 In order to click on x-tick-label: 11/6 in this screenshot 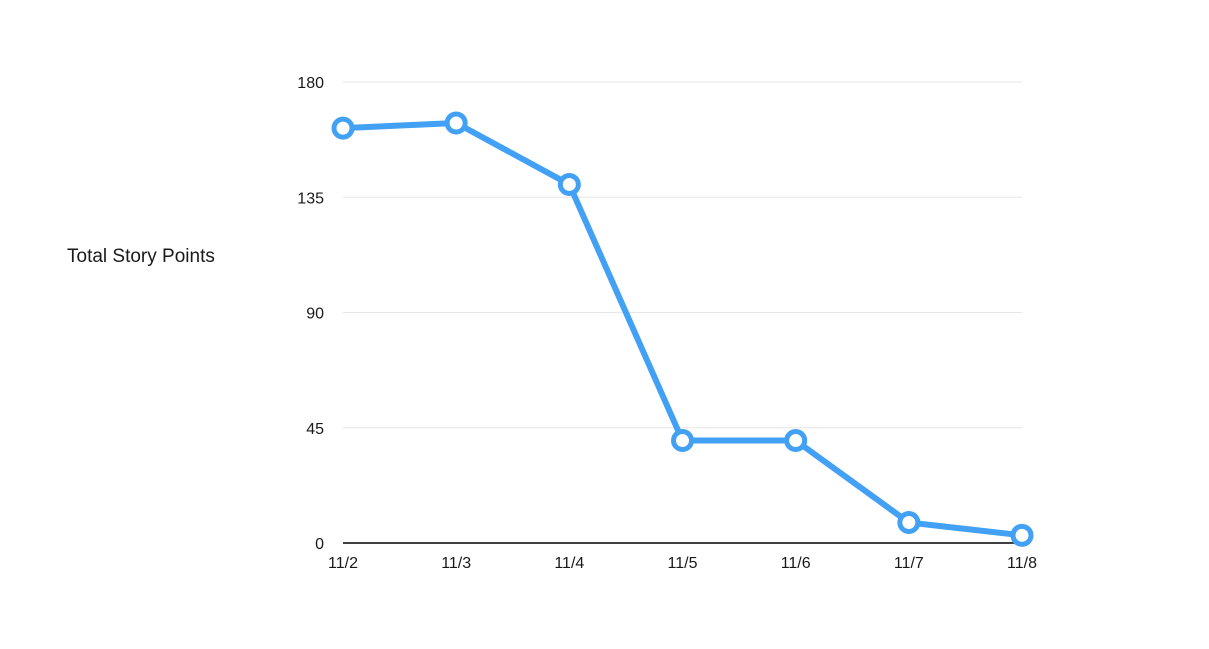, I will do `click(796, 563)`.